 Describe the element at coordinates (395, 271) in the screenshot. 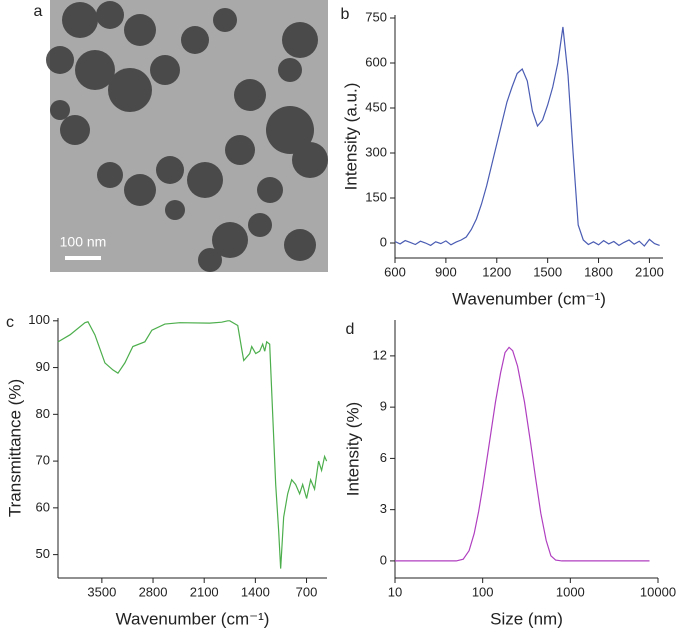

I see `x-tick-label: 600` at that location.